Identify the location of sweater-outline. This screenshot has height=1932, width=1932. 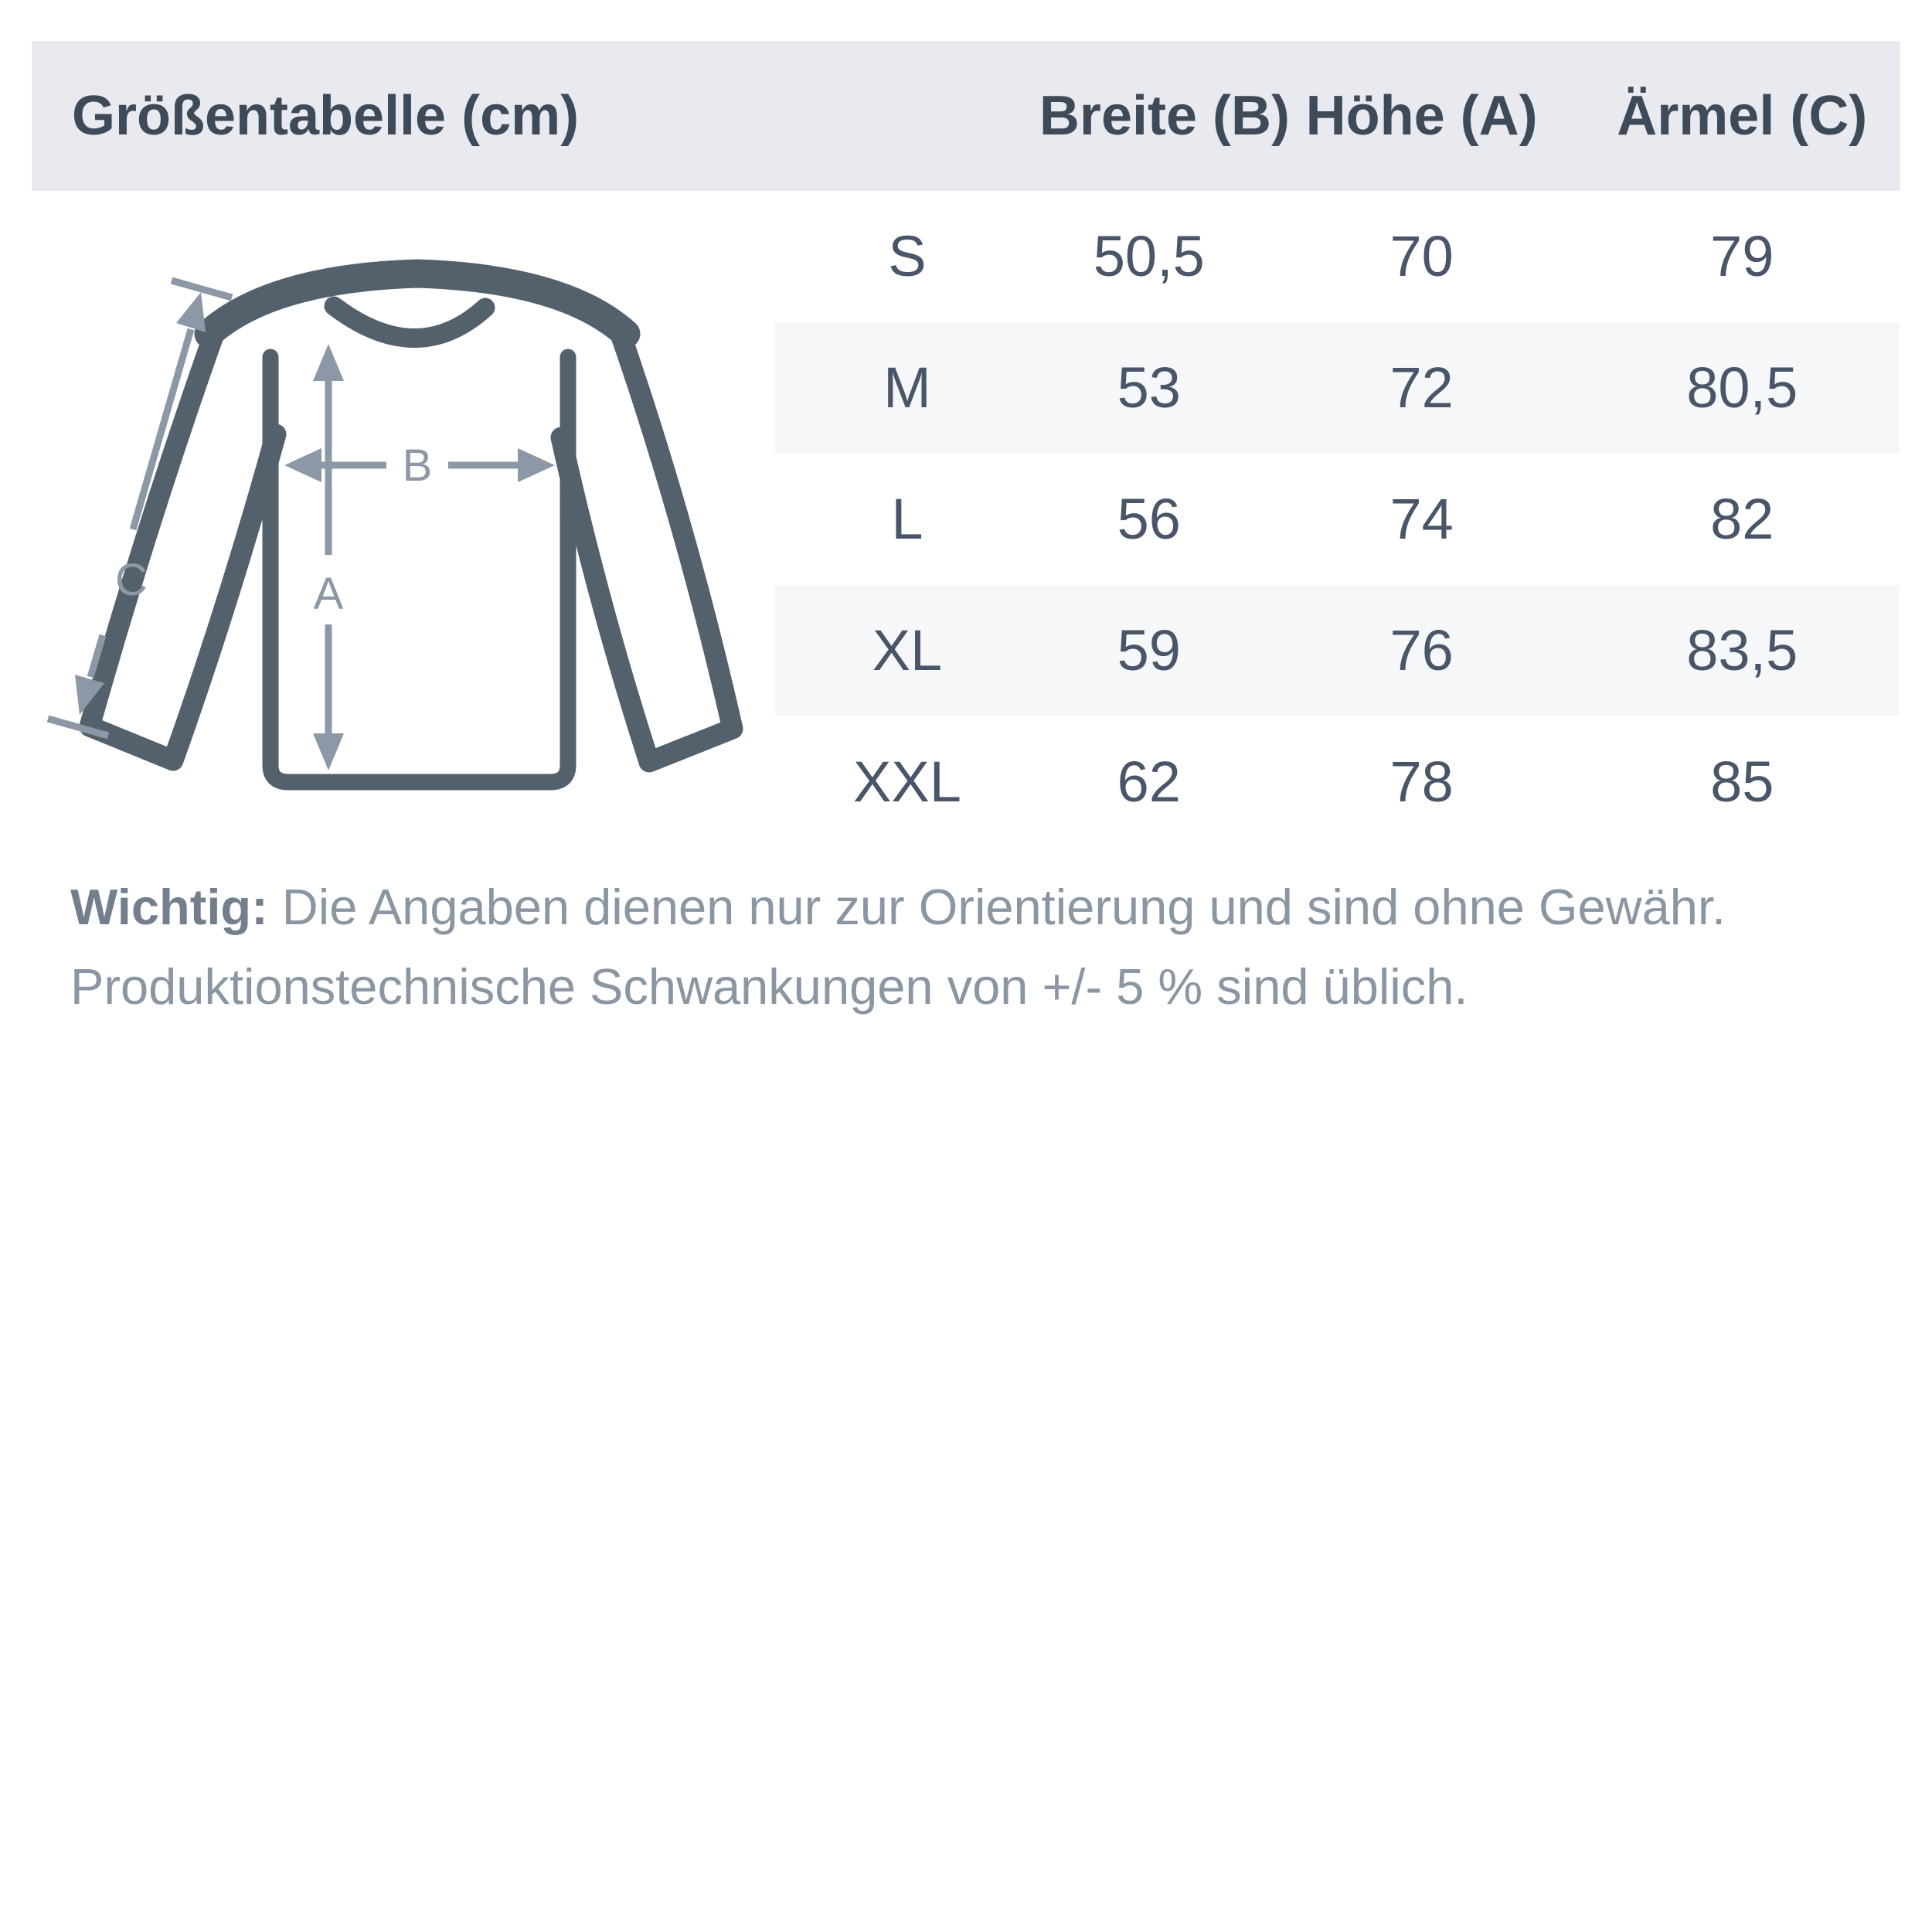
(411, 525).